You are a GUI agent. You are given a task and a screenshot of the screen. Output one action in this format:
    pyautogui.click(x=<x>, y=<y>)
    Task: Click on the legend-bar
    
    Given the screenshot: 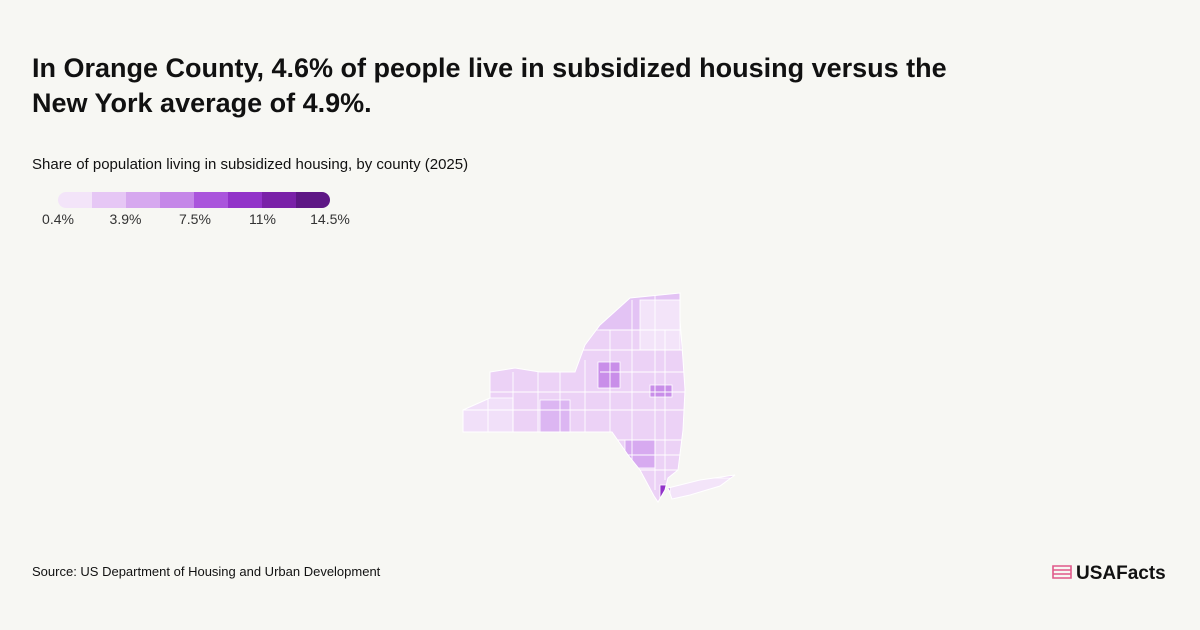 What is the action you would take?
    pyautogui.click(x=194, y=200)
    